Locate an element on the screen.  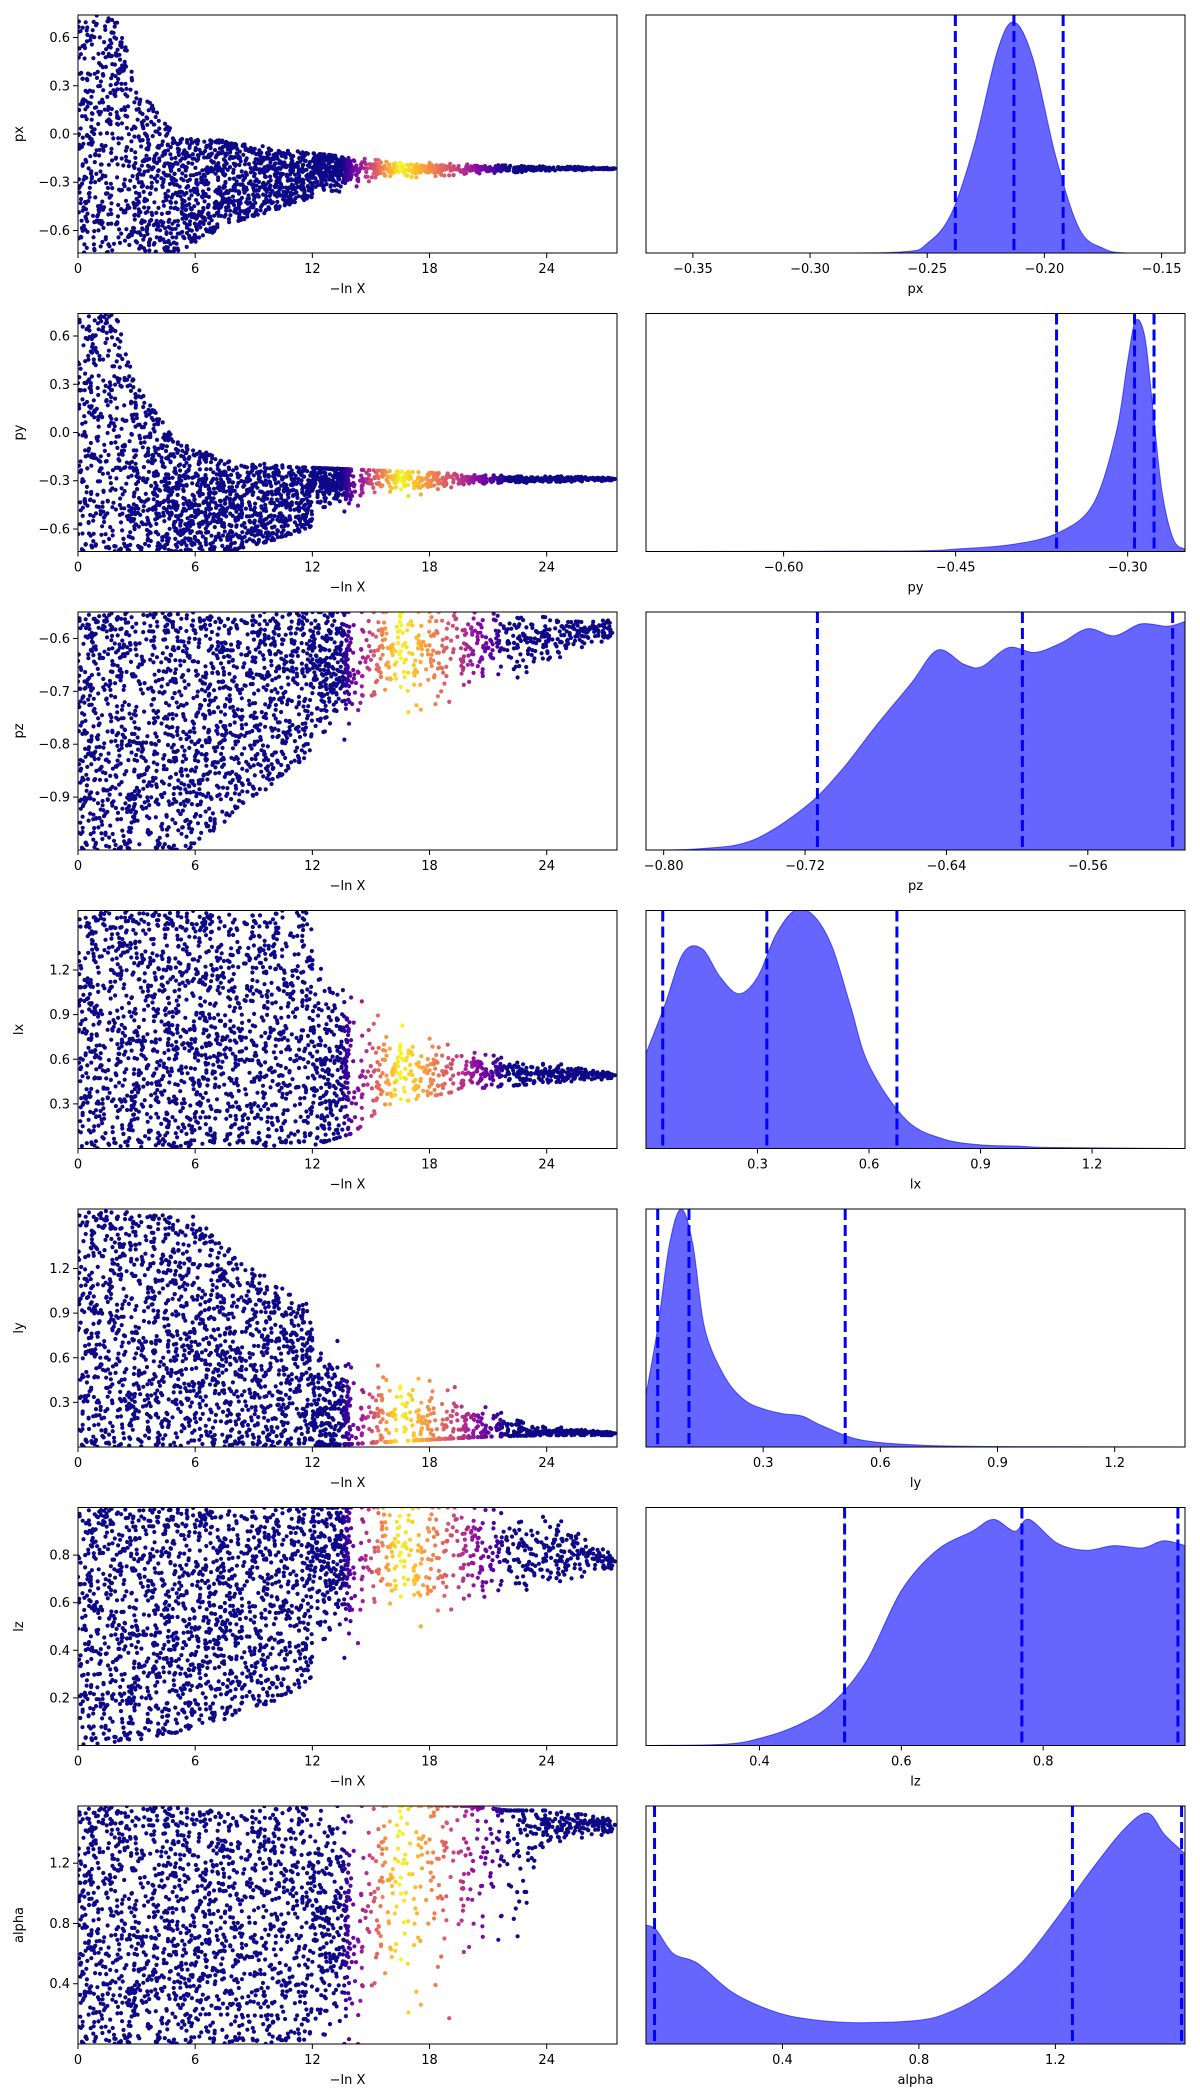
px-trace-ytick-label-0: −0.6 is located at coordinates (54, 231).